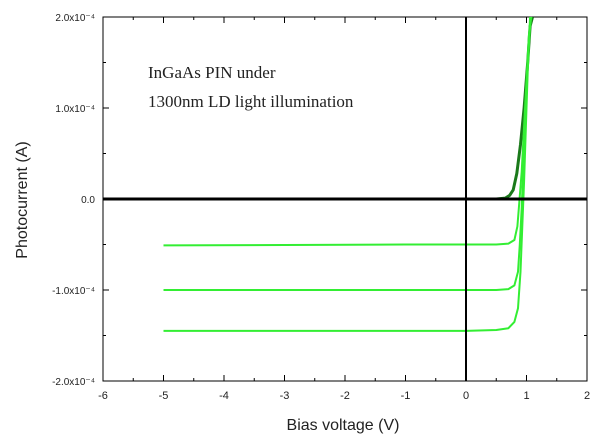 This screenshot has width=591, height=443. I want to click on x-tick-label: -5, so click(164, 396).